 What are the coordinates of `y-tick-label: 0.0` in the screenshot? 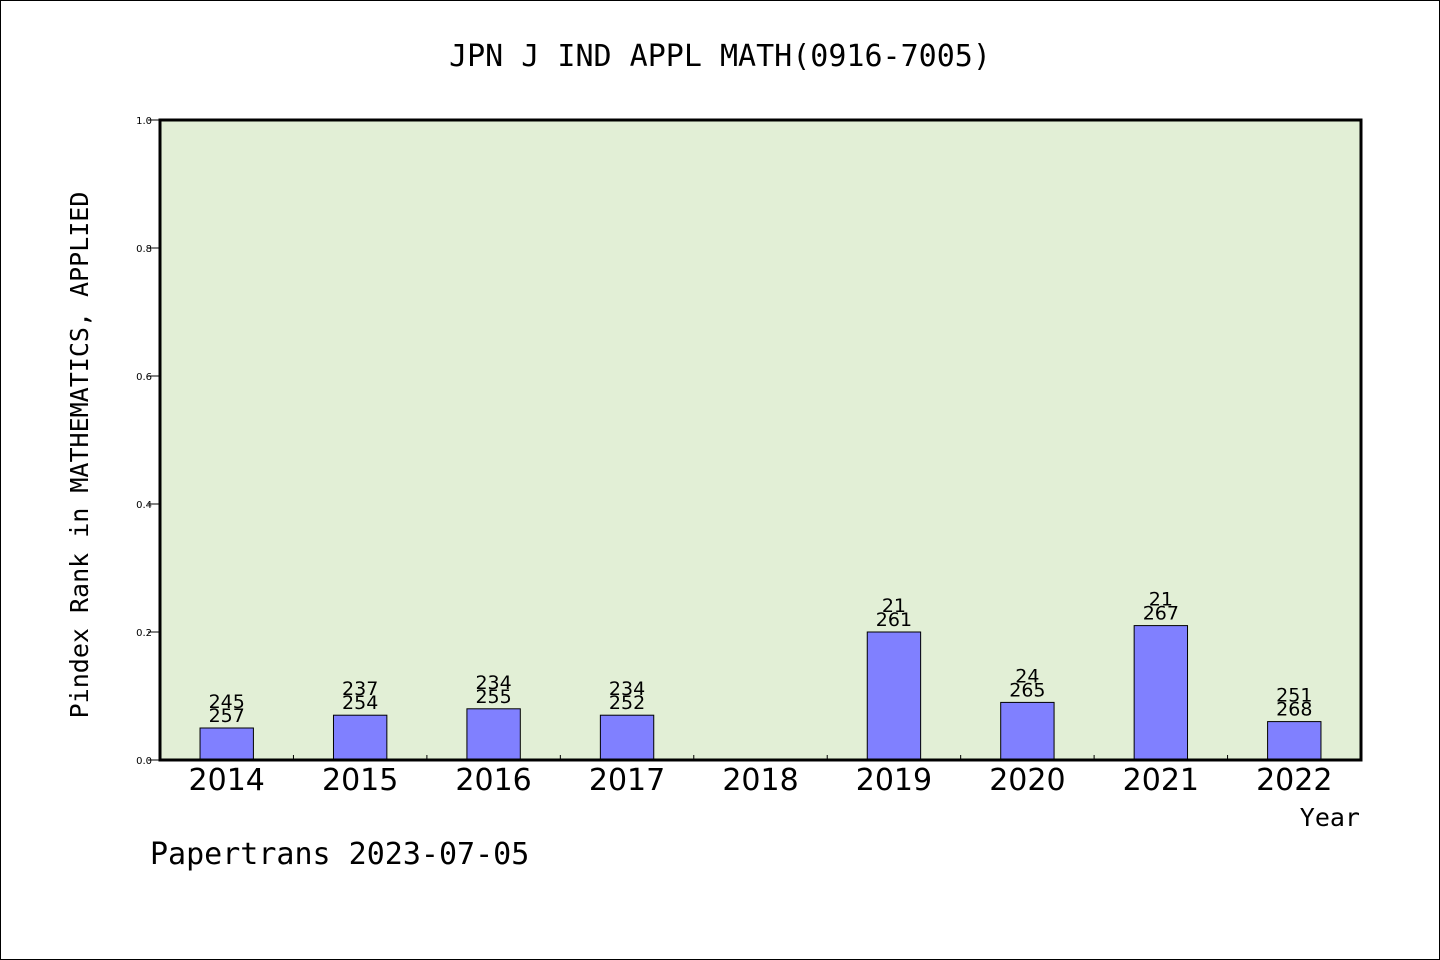 It's located at (144, 761).